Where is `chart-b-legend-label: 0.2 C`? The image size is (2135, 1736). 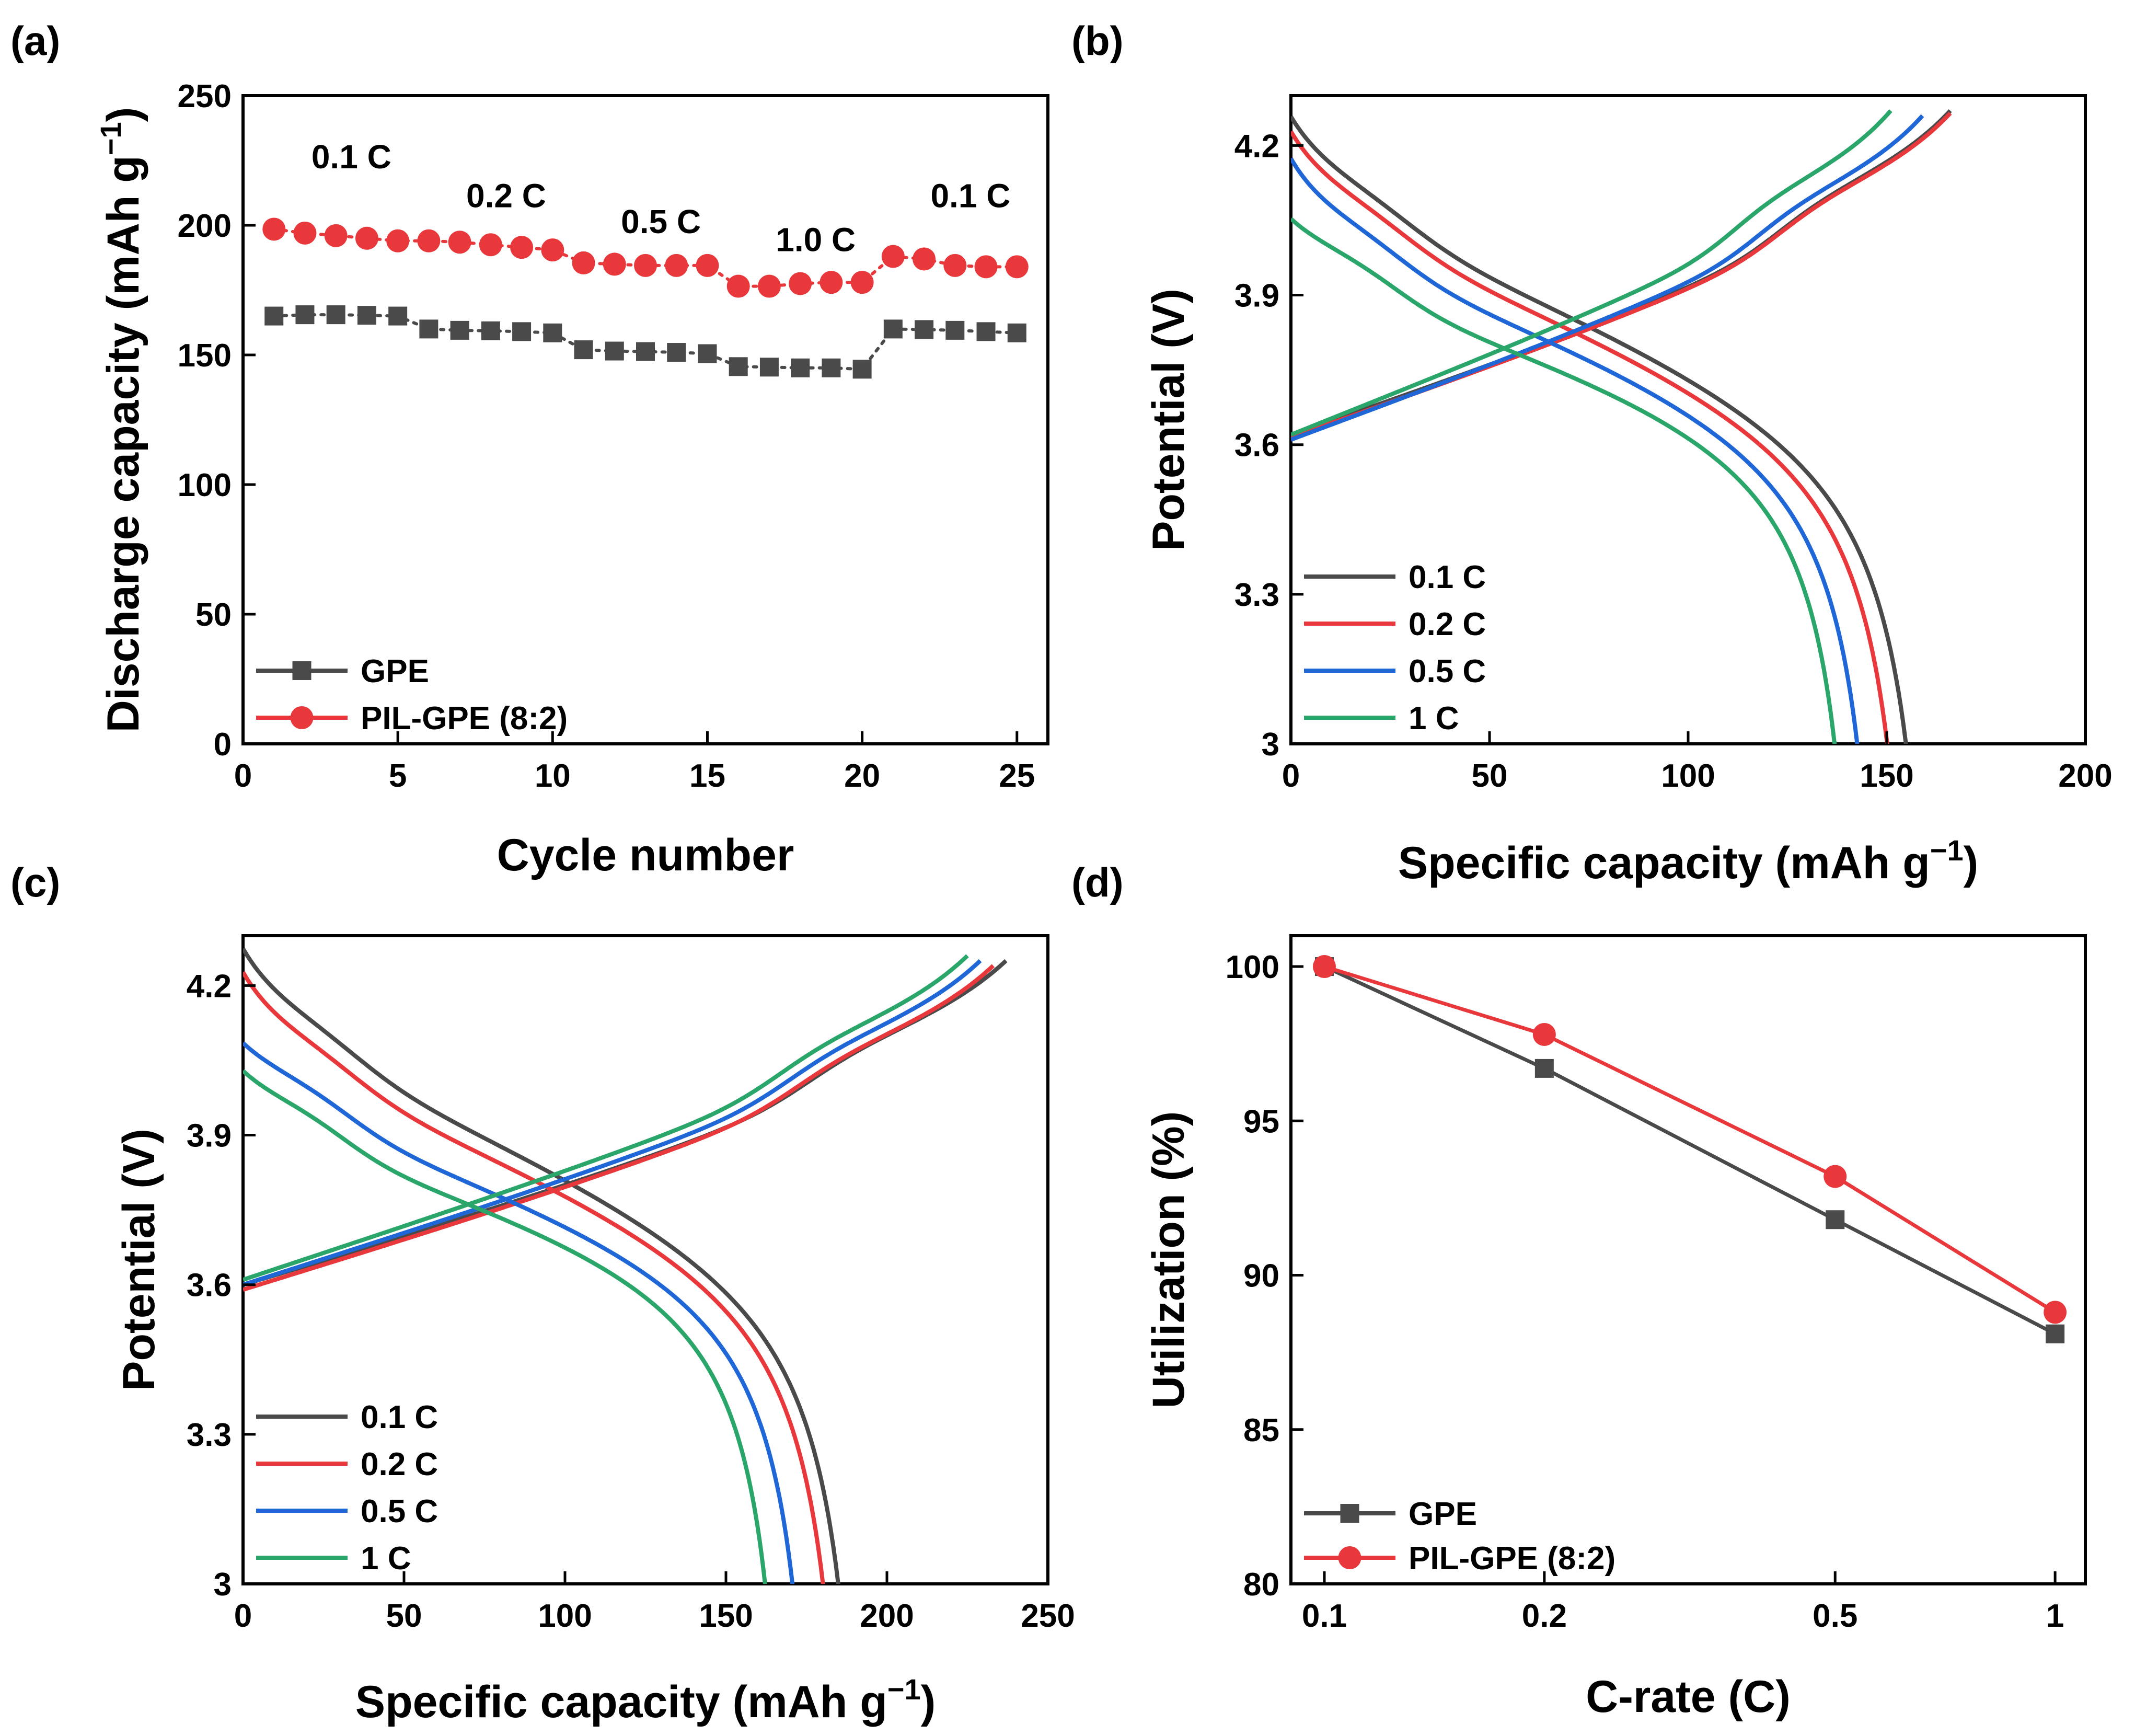 chart-b-legend-label: 0.2 C is located at coordinates (1447, 624).